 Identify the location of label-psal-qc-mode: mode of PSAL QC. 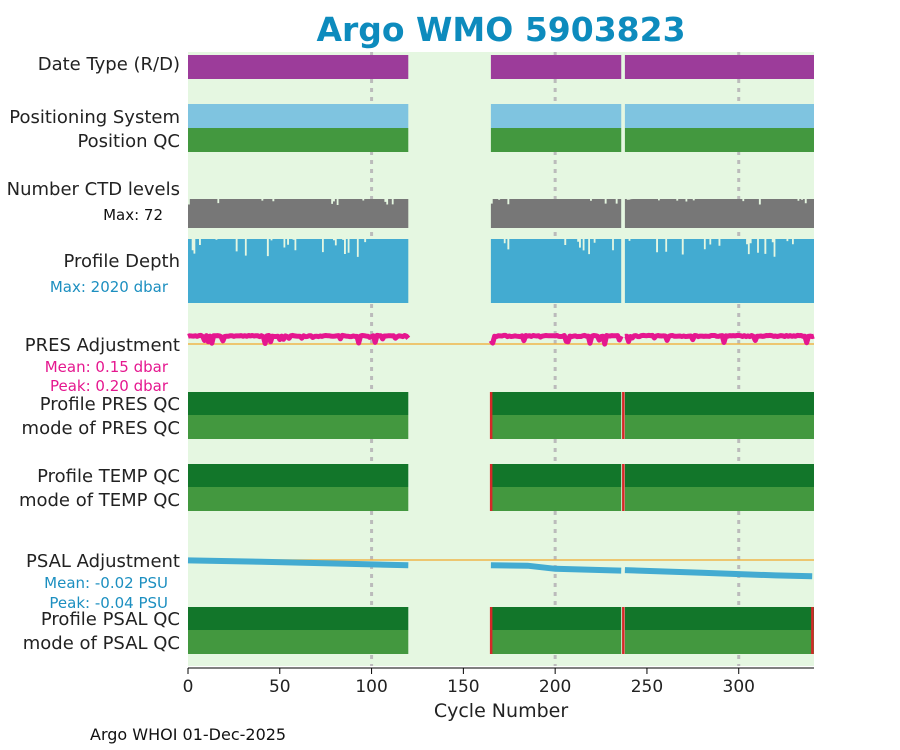
(101, 643).